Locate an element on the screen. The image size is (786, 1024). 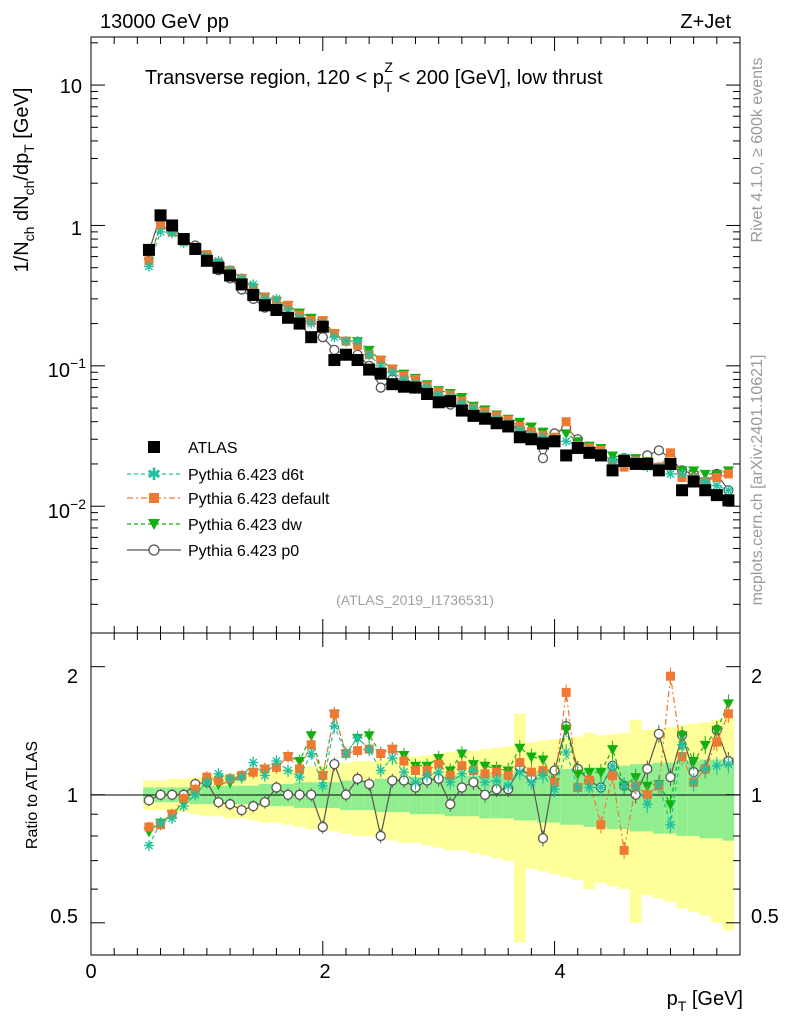
rivet-label: Rivet 4.1.0, ≥ 600k events is located at coordinates (757, 150).